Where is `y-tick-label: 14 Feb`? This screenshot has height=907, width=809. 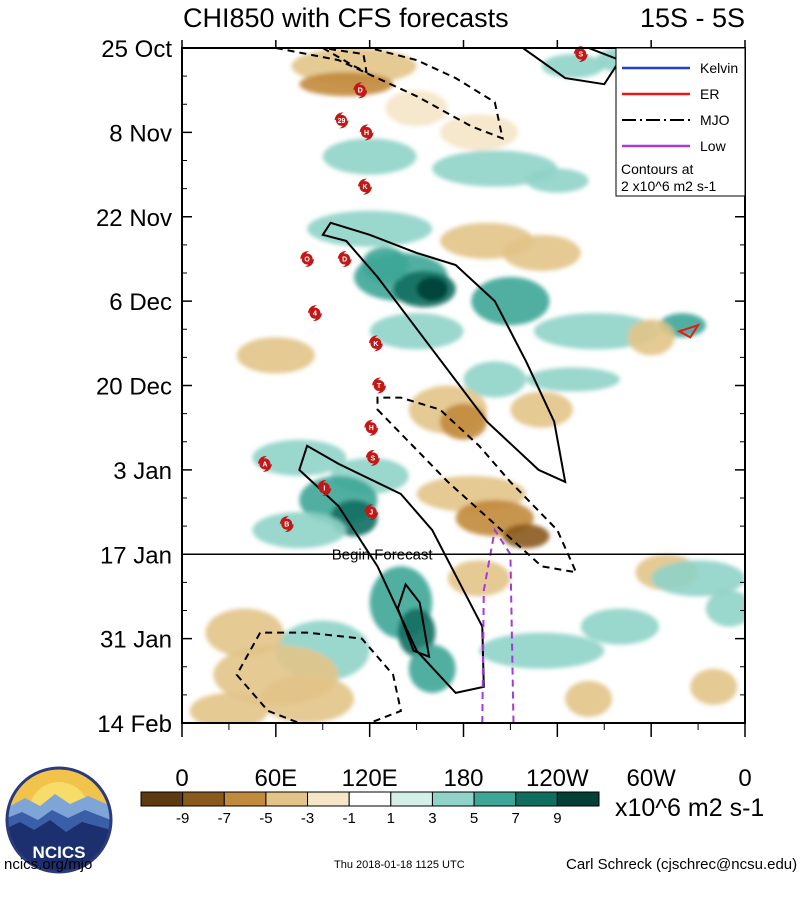
y-tick-label: 14 Feb is located at coordinates (134, 724).